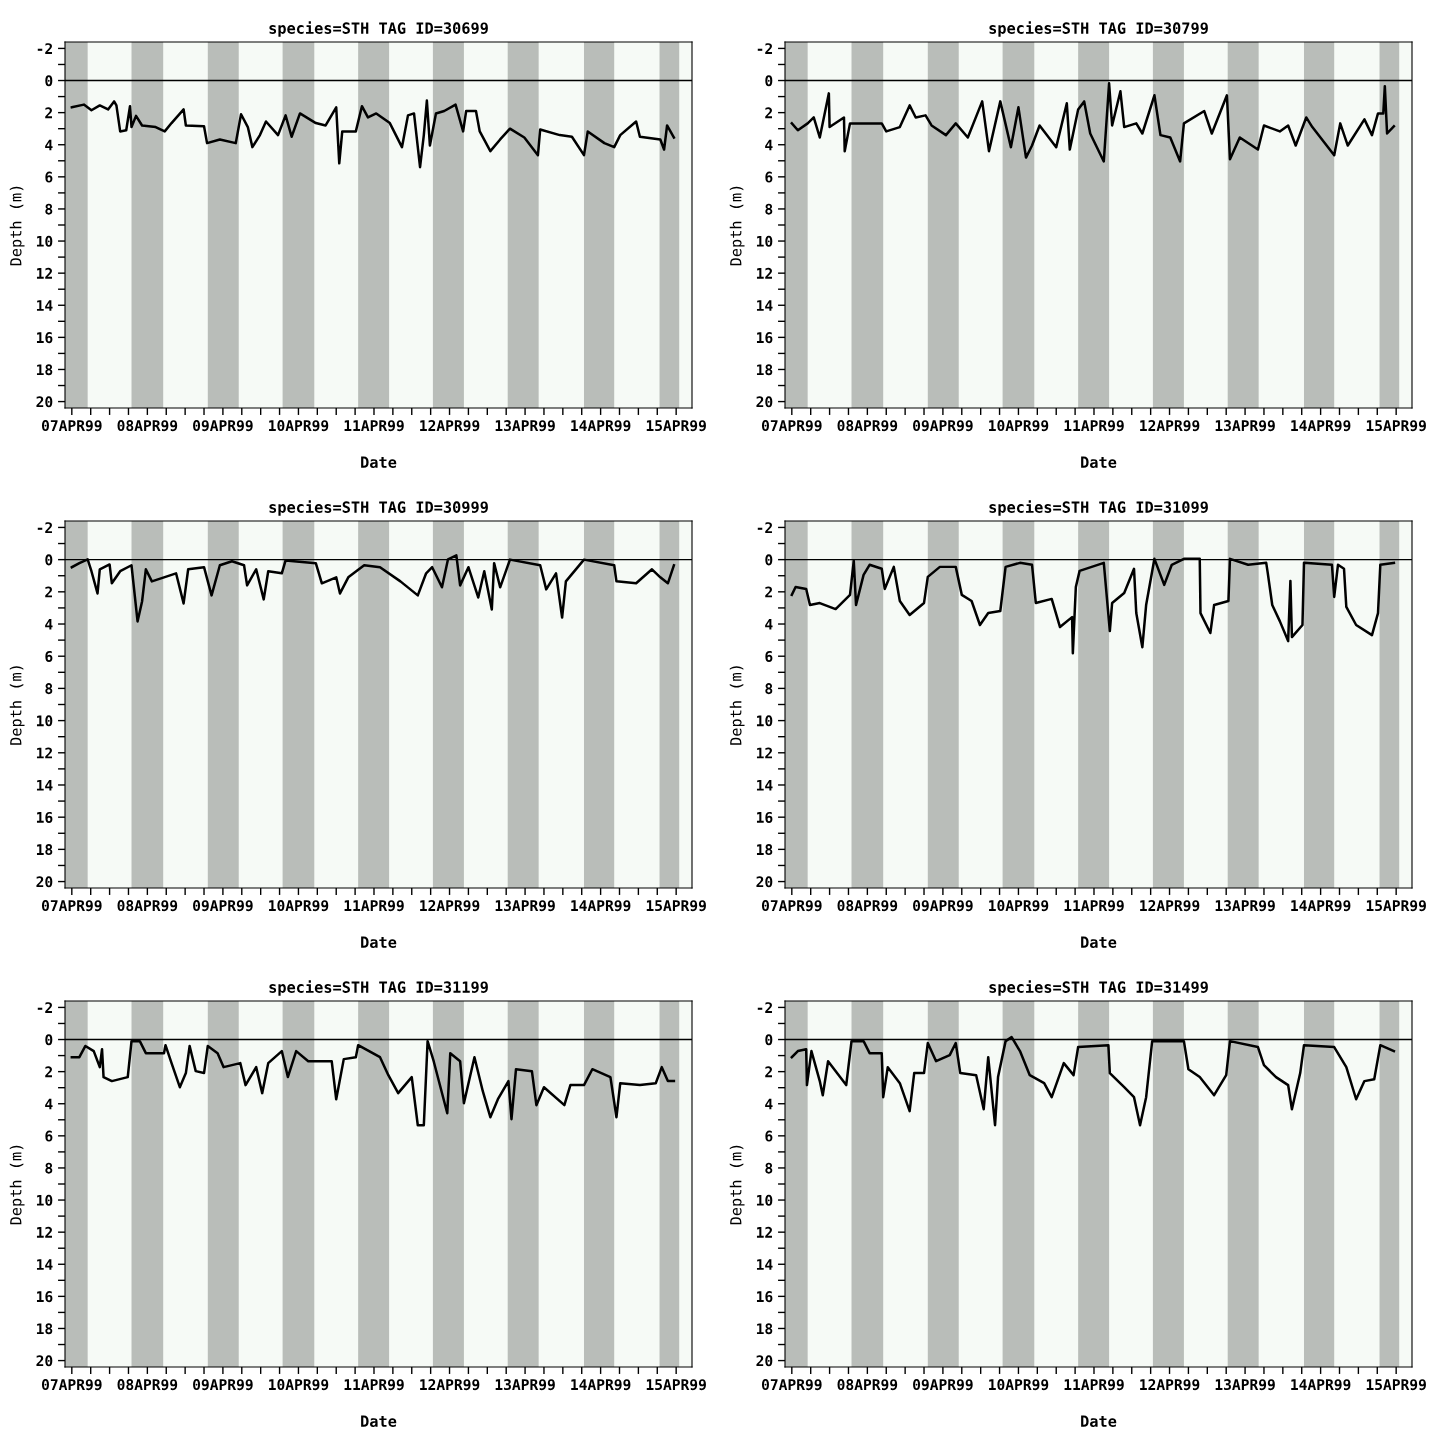  What do you see at coordinates (378, 988) in the screenshot?
I see `chart-title: species=STH TAG ID=31199` at bounding box center [378, 988].